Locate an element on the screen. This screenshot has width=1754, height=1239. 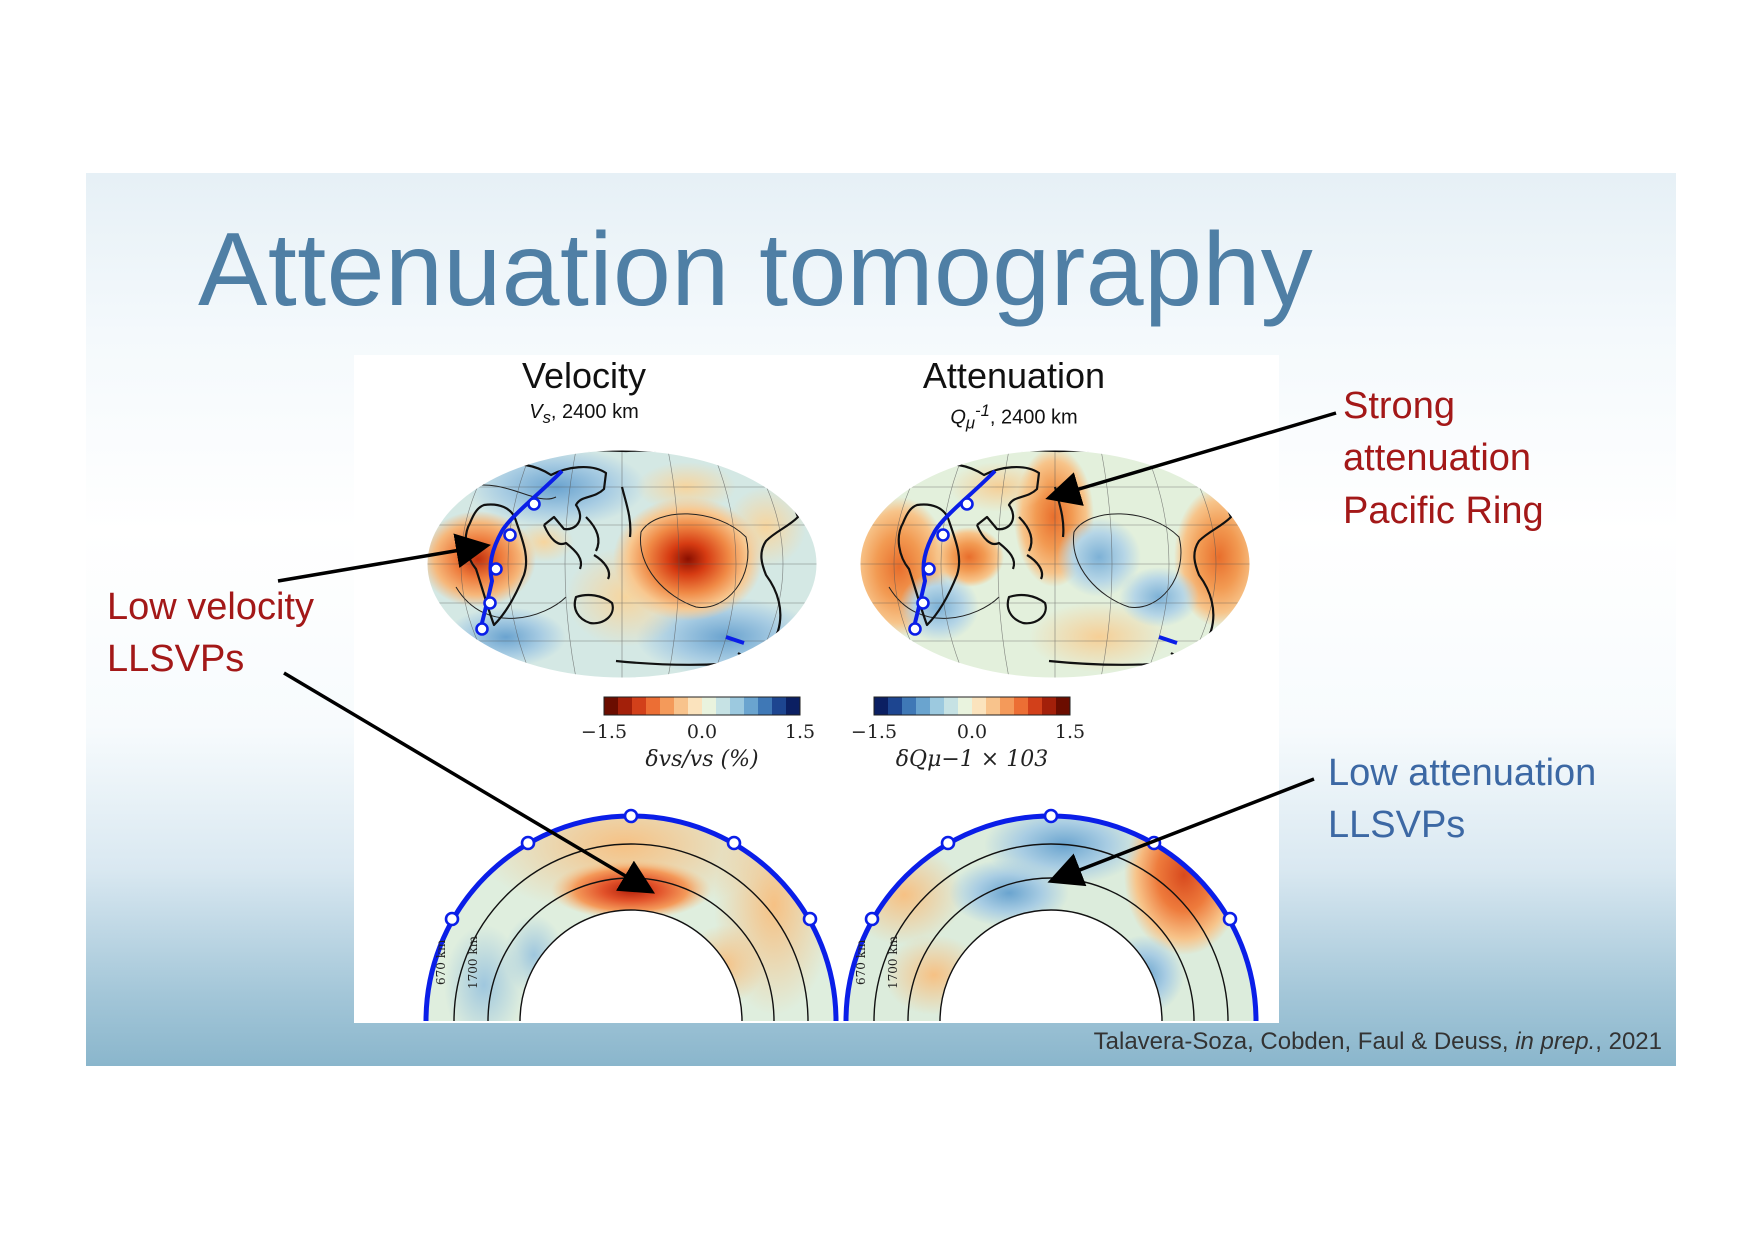
attenuation-map is located at coordinates (1055, 564).